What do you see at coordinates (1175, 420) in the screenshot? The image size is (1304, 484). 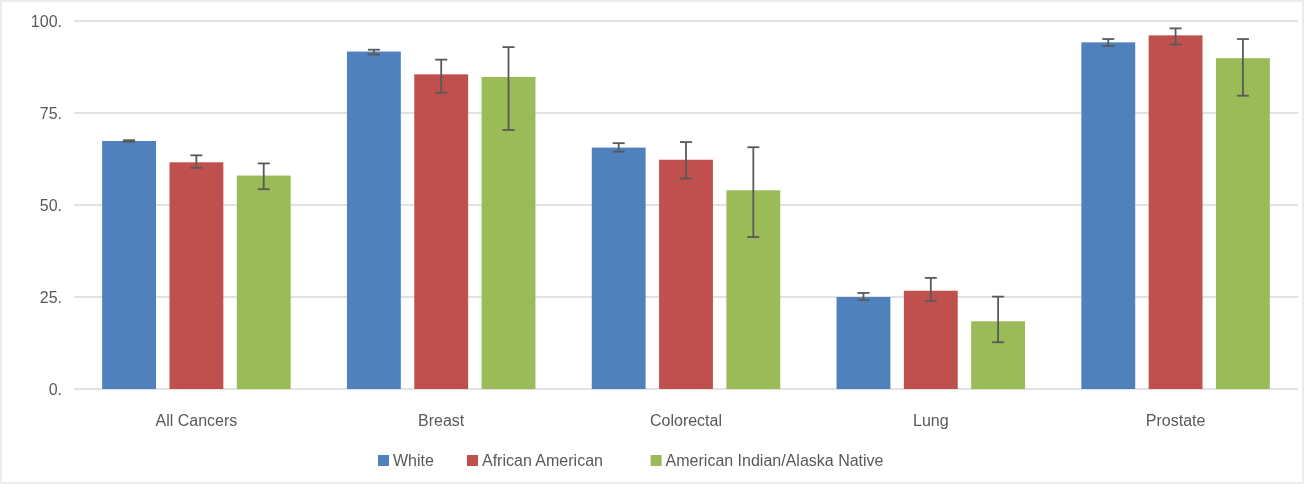 I see `x-tick-label: Prostate` at bounding box center [1175, 420].